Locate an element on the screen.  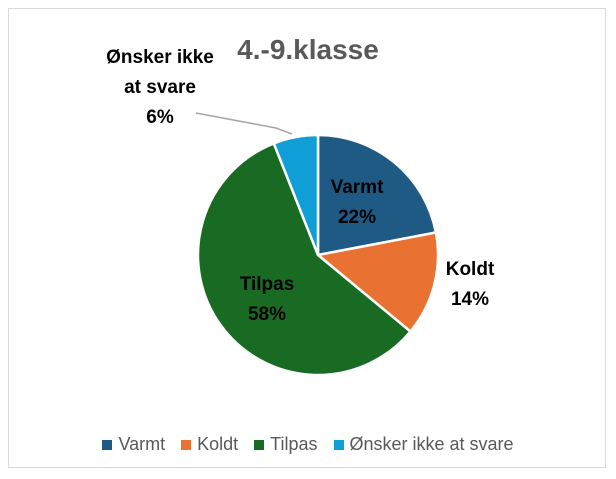
legend-label: Ønsker ikke at svare is located at coordinates (431, 444).